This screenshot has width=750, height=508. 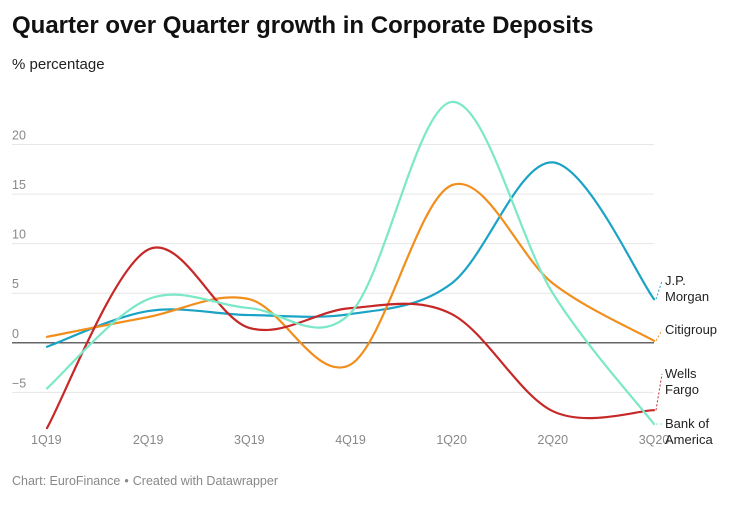 What do you see at coordinates (19, 383) in the screenshot?
I see `y-tick-label: −5` at bounding box center [19, 383].